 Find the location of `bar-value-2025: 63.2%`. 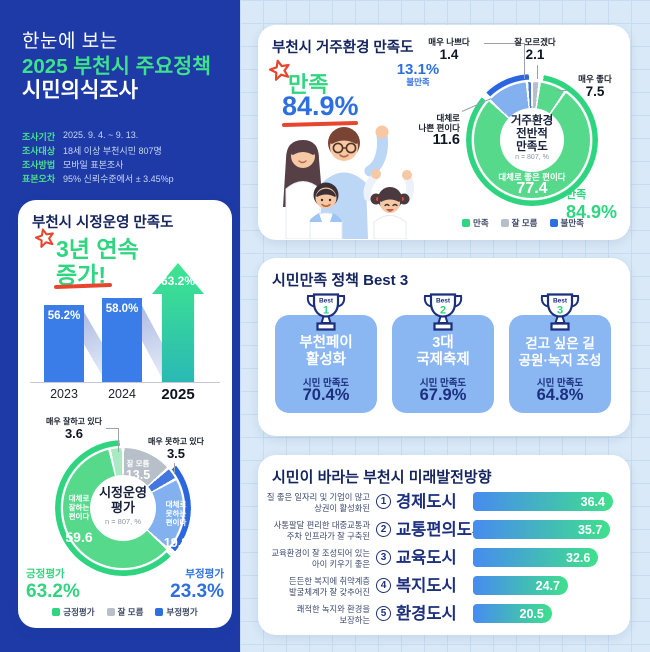

bar-value-2025: 63.2% is located at coordinates (178, 281).